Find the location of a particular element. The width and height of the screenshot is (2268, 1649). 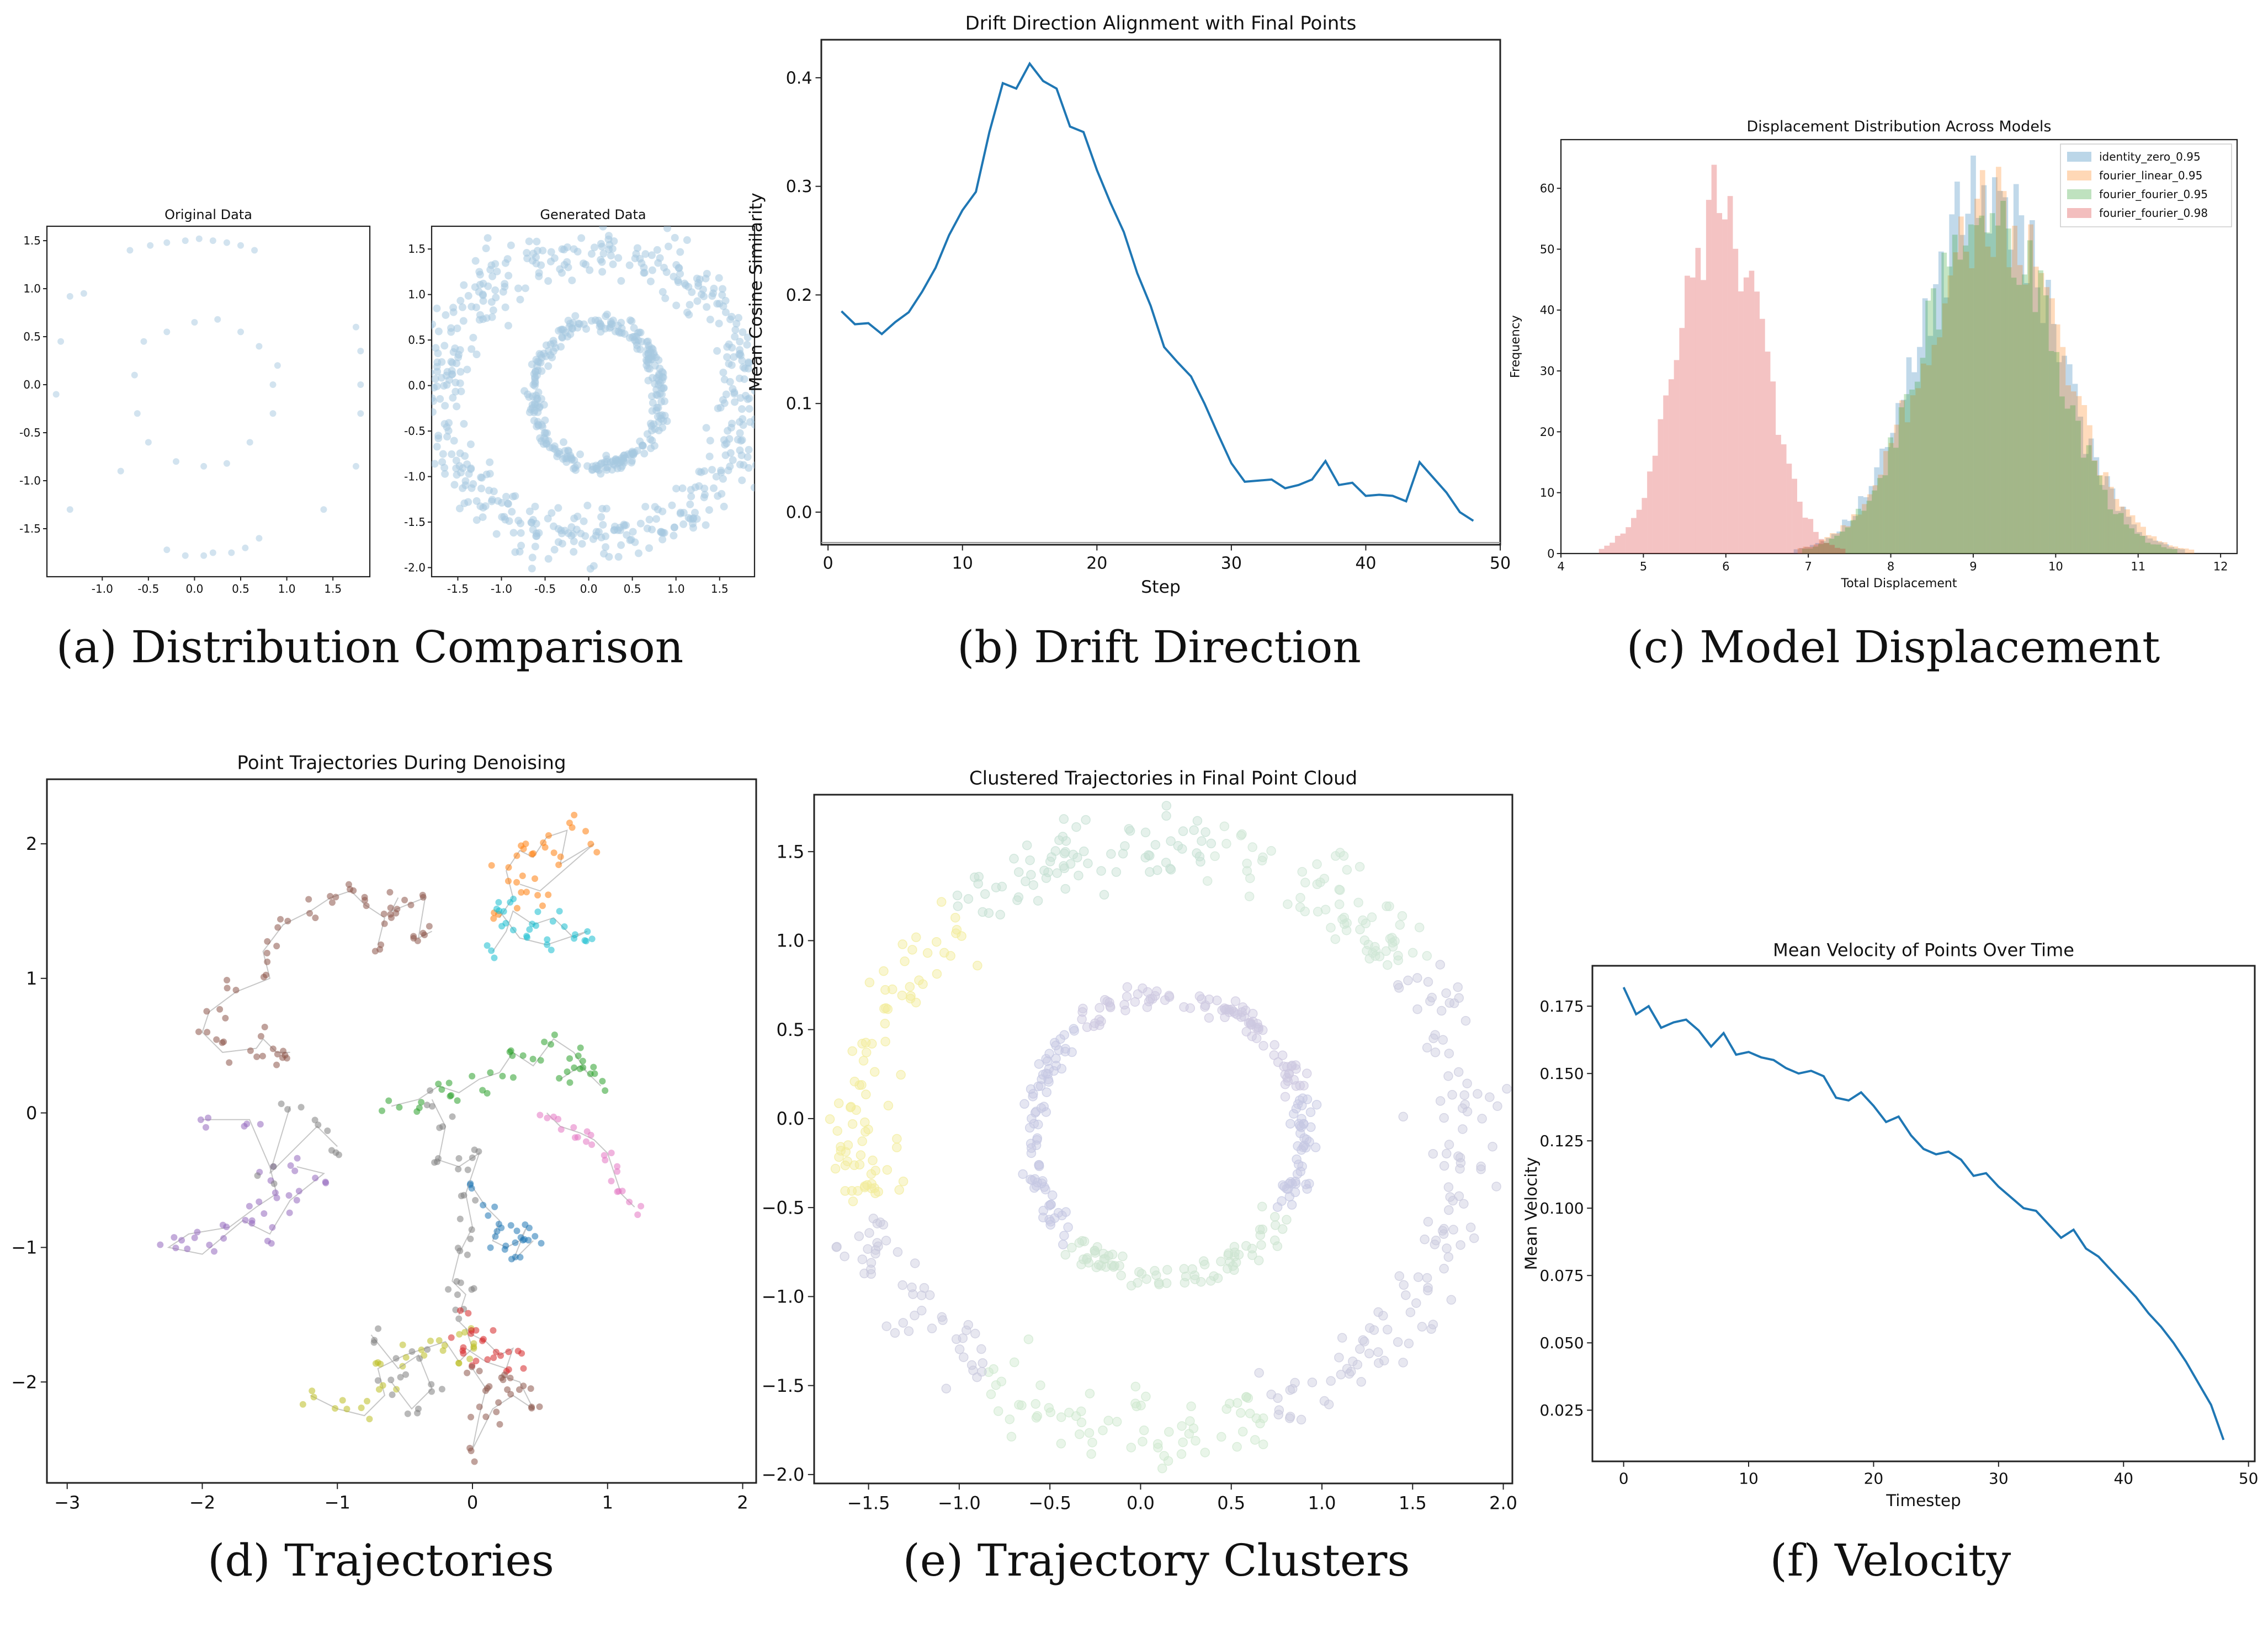

x-tick-label: 10 is located at coordinates (962, 563).